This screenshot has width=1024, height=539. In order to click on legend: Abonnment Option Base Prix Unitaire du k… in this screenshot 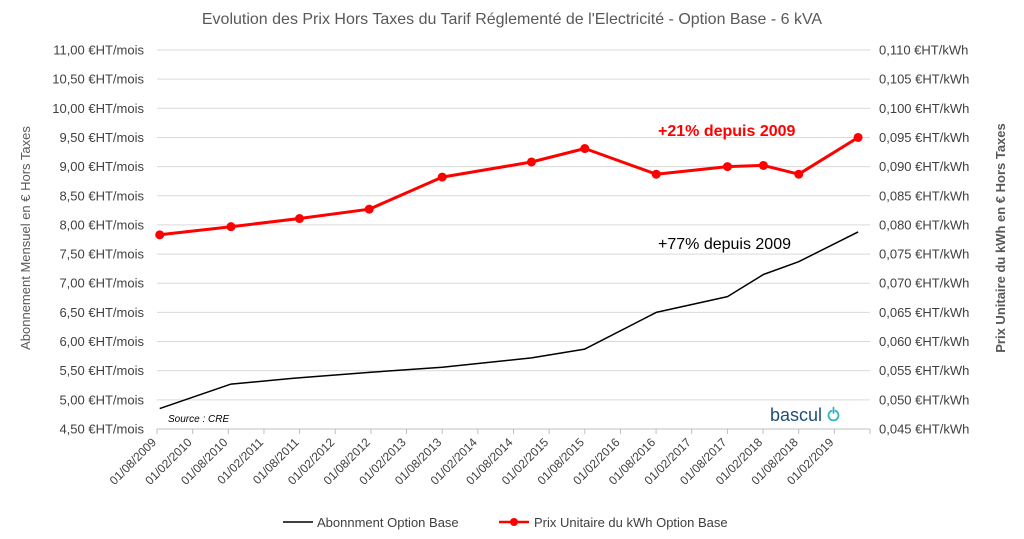, I will do `click(505, 522)`.